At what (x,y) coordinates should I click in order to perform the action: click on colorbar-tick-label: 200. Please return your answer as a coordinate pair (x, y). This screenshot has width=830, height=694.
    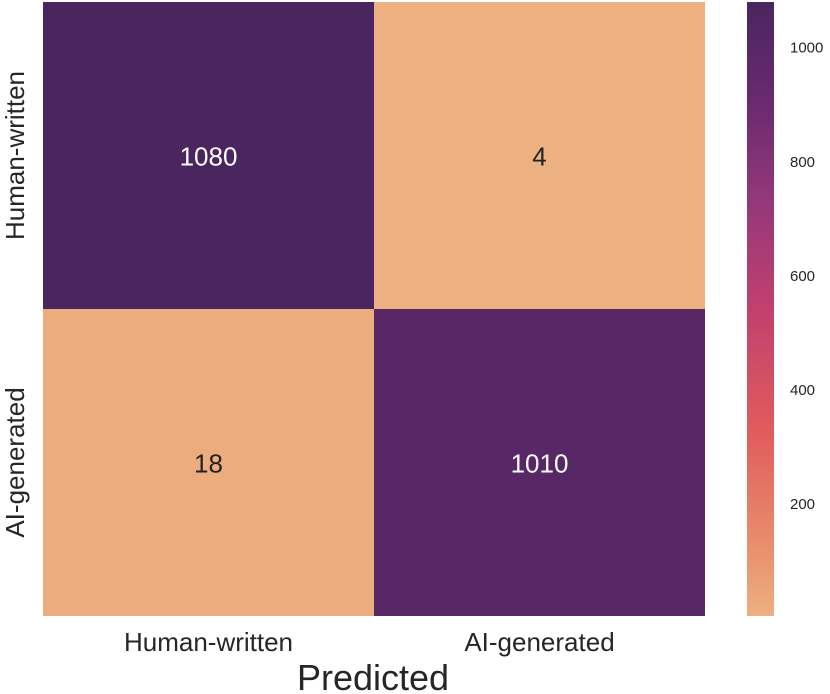
    Looking at the image, I should click on (802, 504).